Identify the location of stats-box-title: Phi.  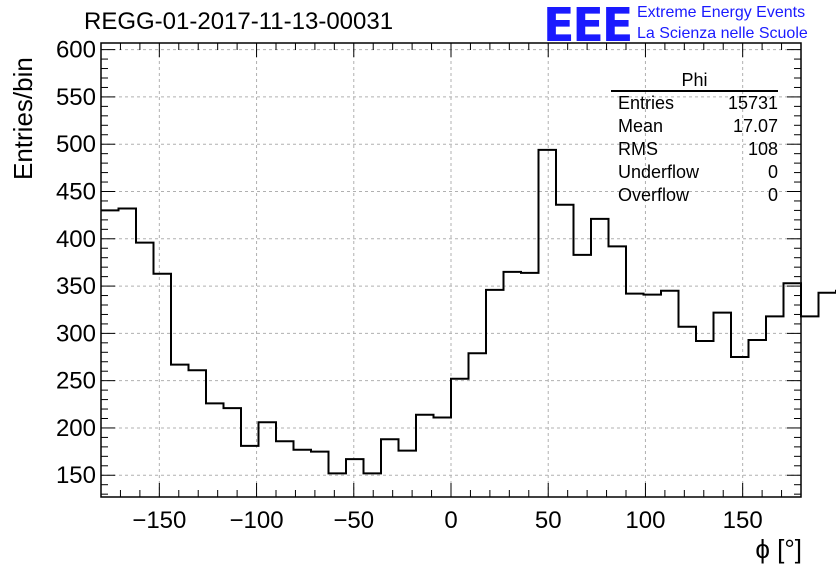
(694, 81).